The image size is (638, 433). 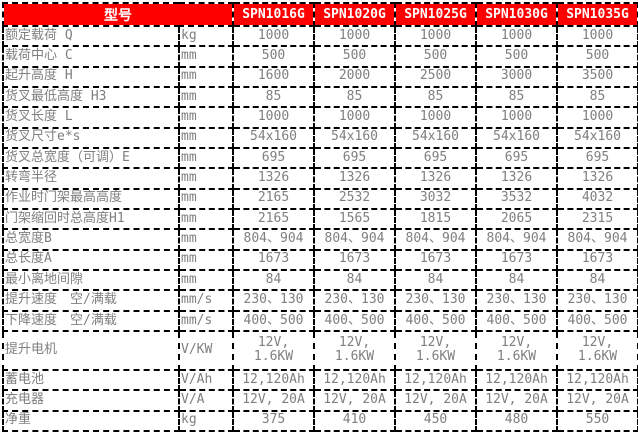 What do you see at coordinates (206, 380) in the screenshot?
I see `unit-cell: V/Ah` at bounding box center [206, 380].